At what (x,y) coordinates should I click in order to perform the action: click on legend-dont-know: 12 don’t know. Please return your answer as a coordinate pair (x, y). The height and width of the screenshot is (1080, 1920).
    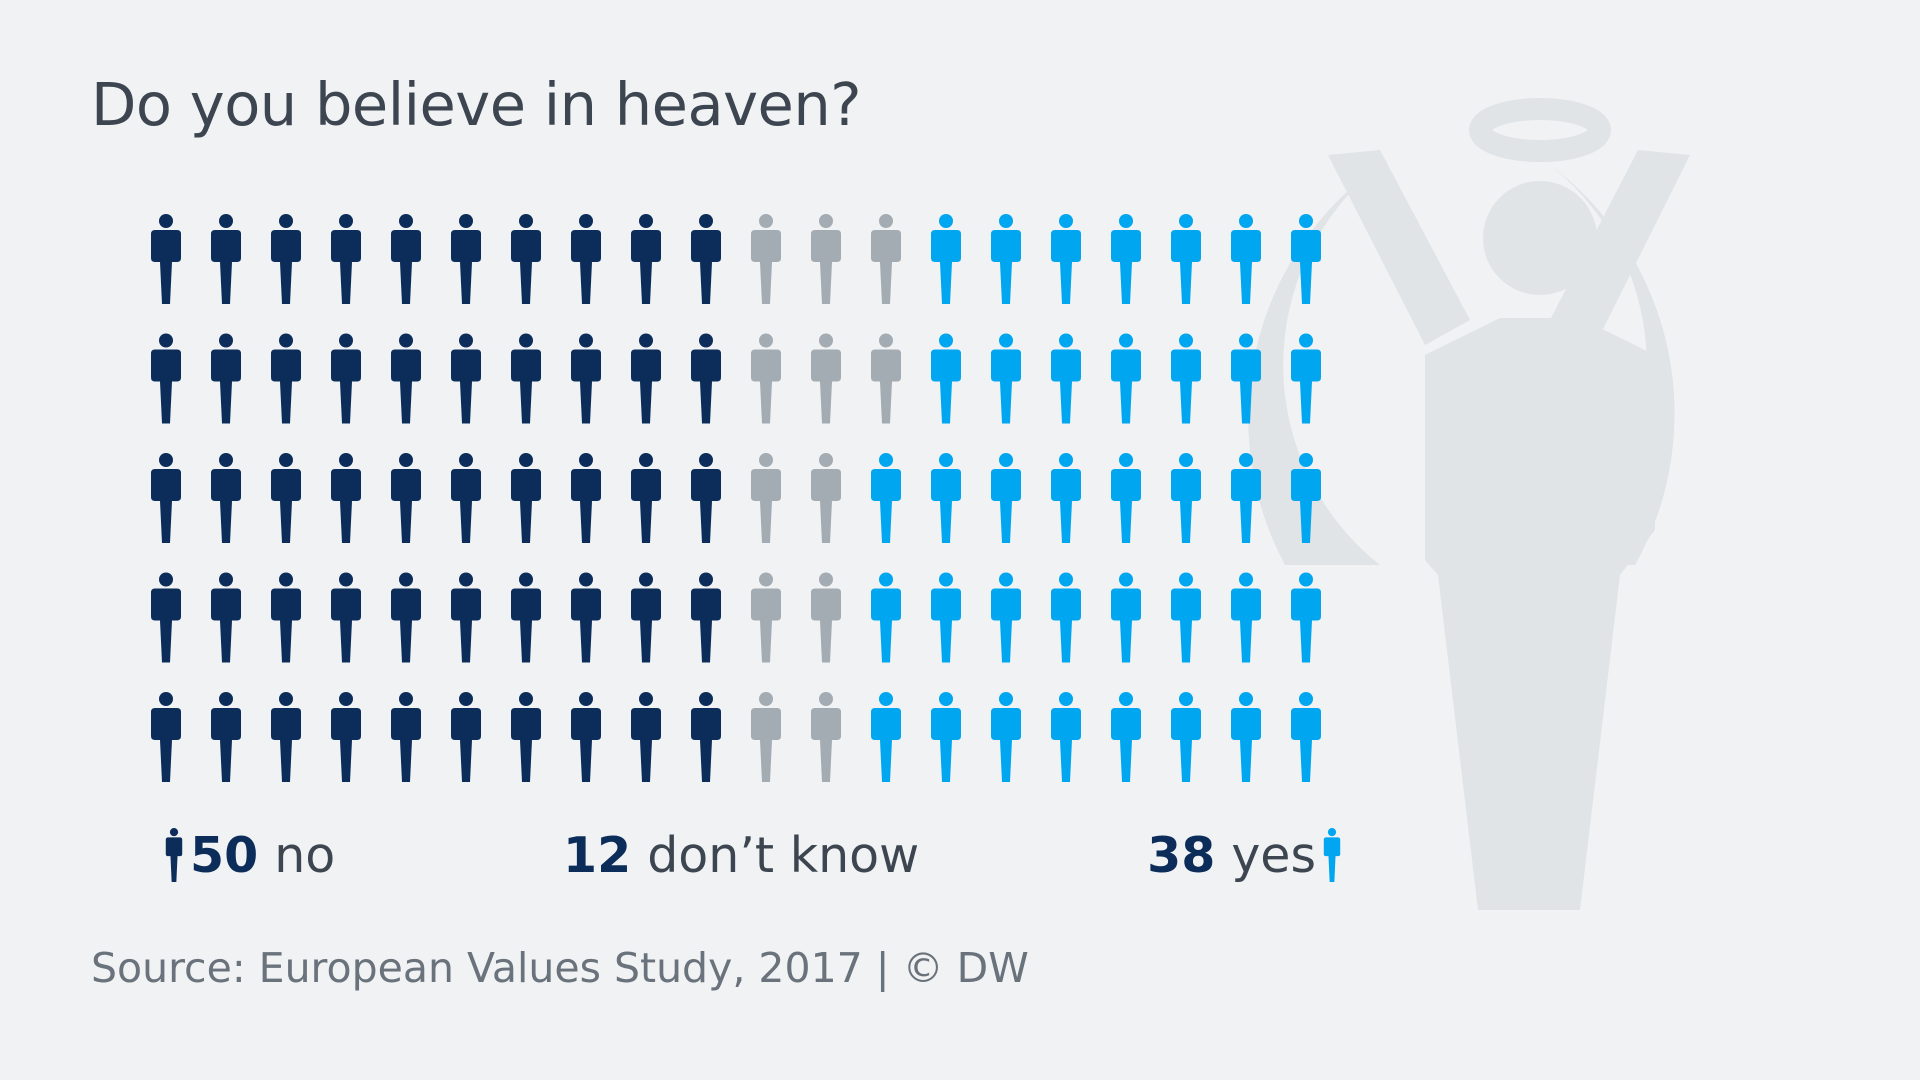
    Looking at the image, I should click on (741, 855).